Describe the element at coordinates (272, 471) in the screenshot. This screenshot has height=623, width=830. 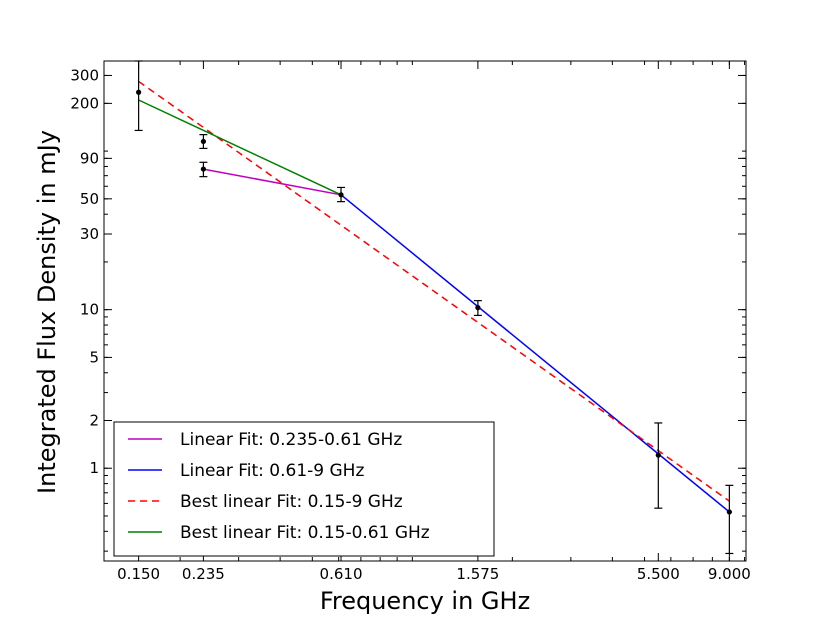
I see `legend-label: Linear Fit: 0.61-9 GHz` at that location.